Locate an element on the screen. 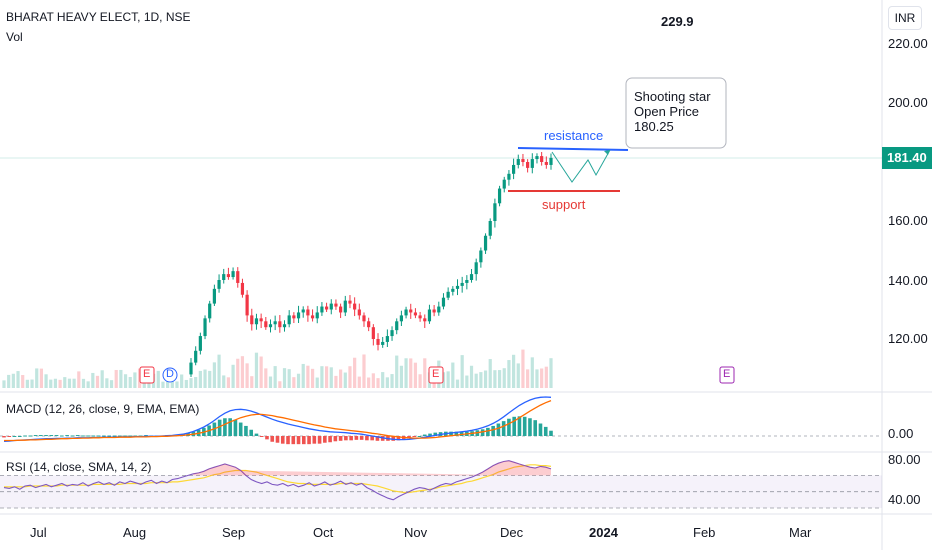  time-tick: Jul is located at coordinates (38, 532).